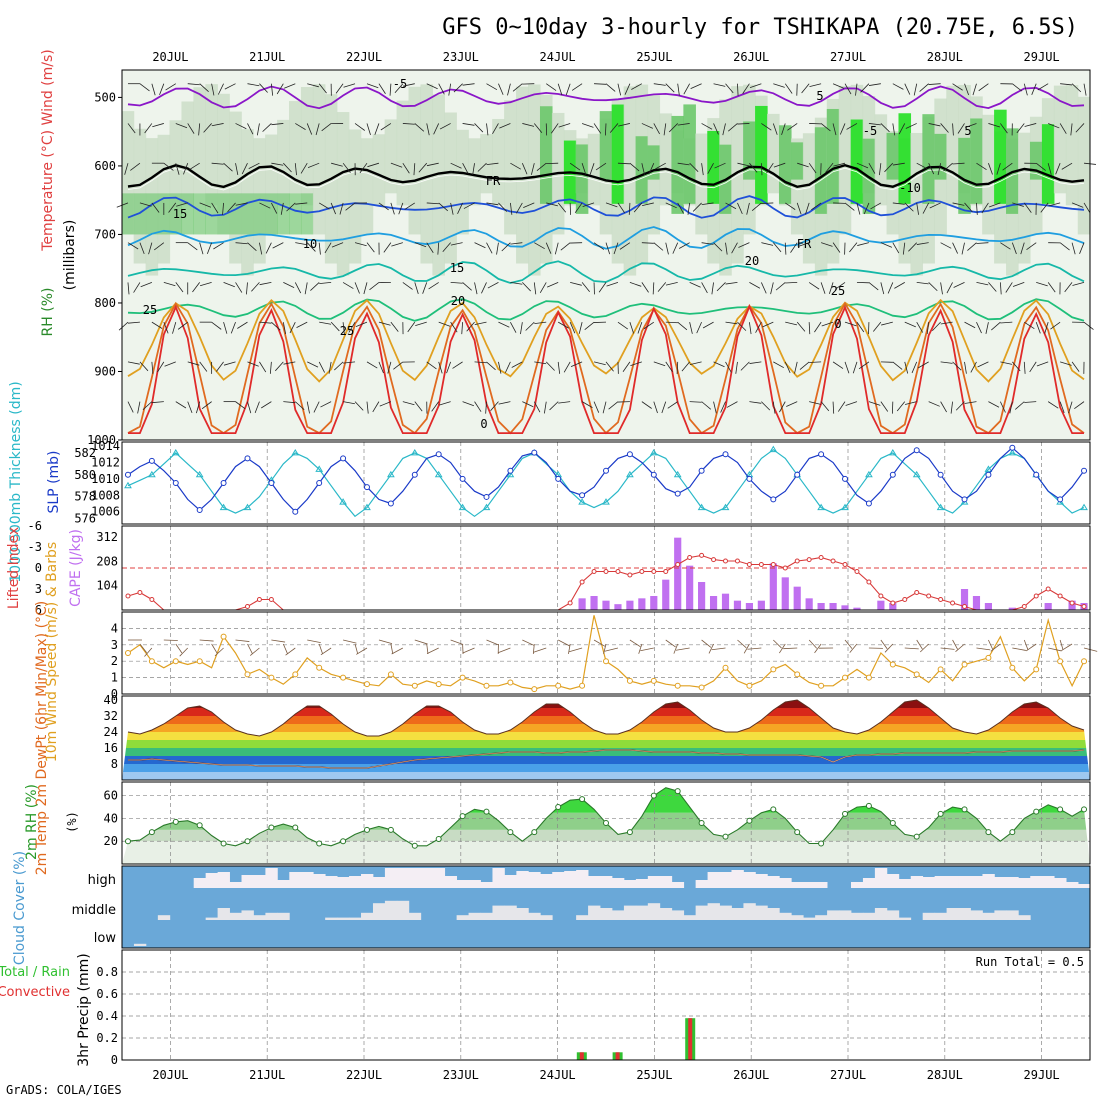 This screenshot has height=1100, width=1100. What do you see at coordinates (461, 1075) in the screenshot?
I see `bottom-date-label: 23JUL` at bounding box center [461, 1075].